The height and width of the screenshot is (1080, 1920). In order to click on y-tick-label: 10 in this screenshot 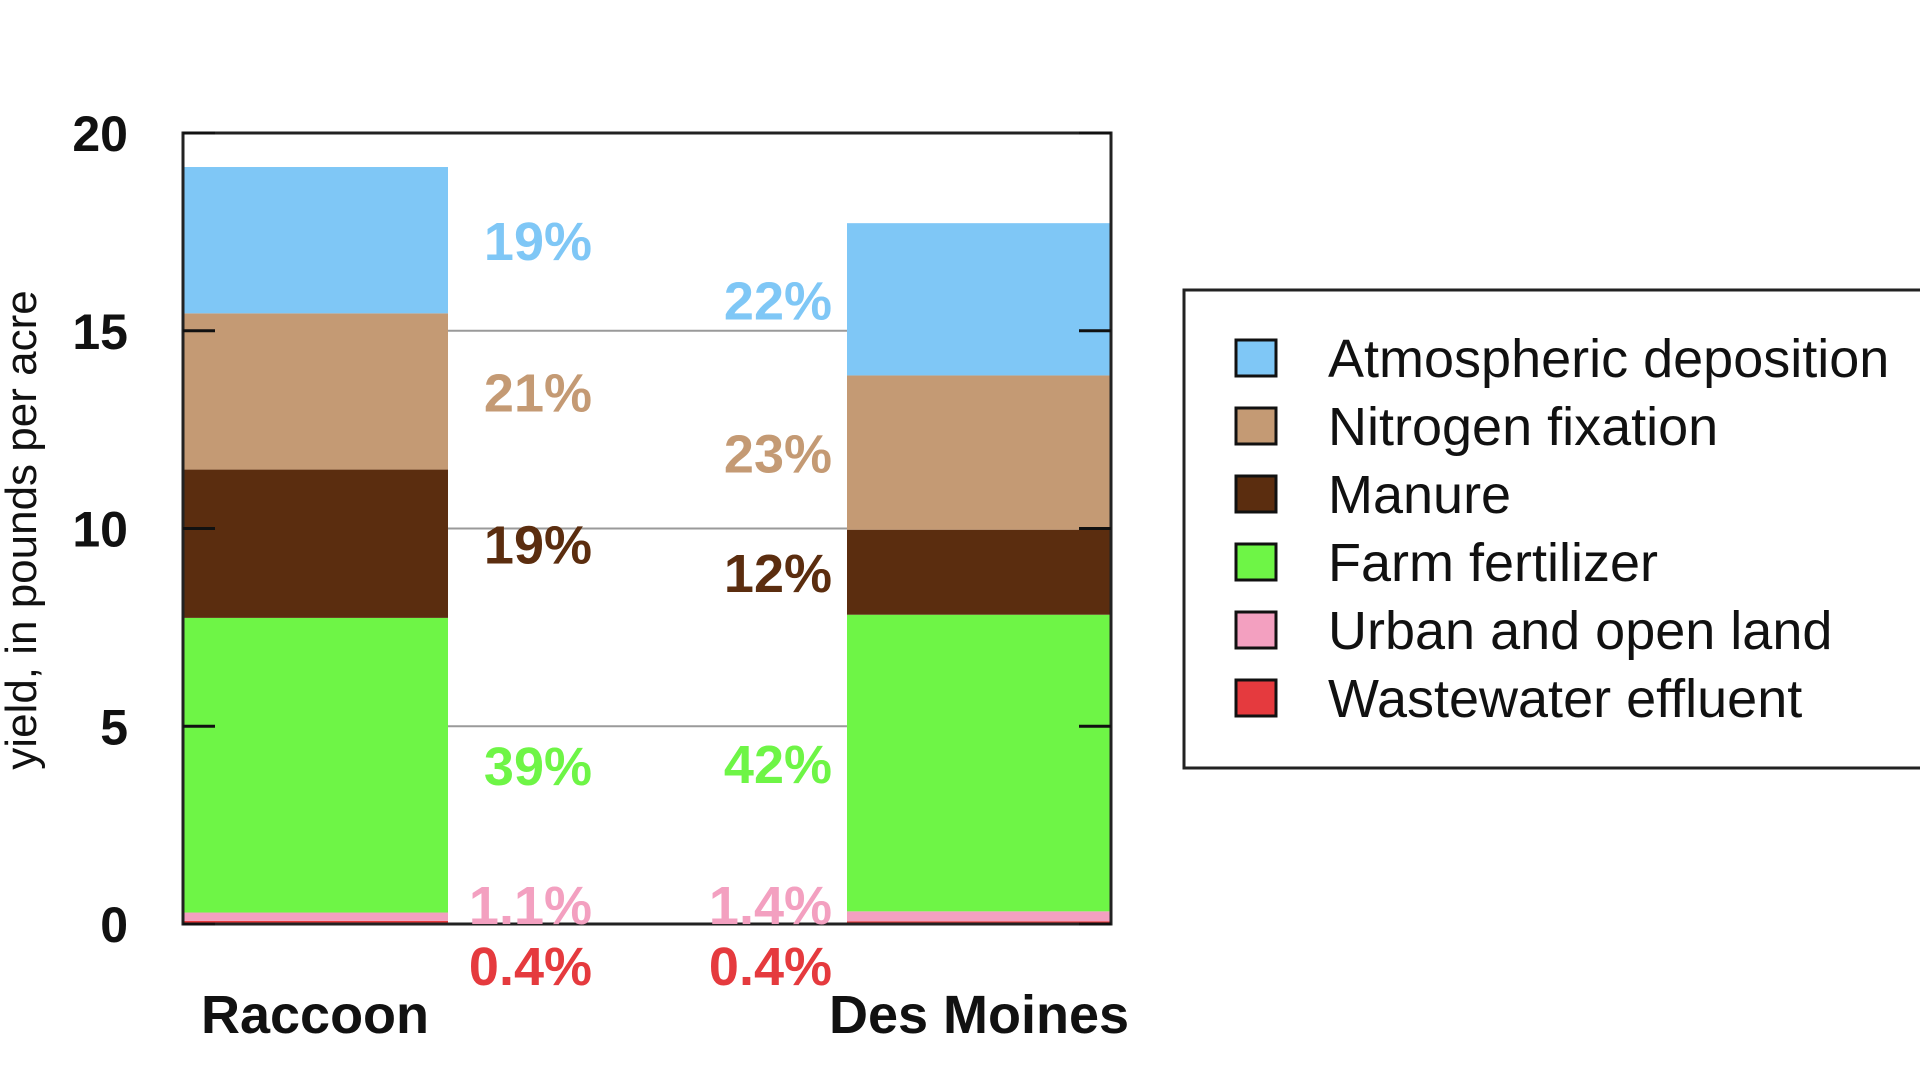, I will do `click(100, 530)`.